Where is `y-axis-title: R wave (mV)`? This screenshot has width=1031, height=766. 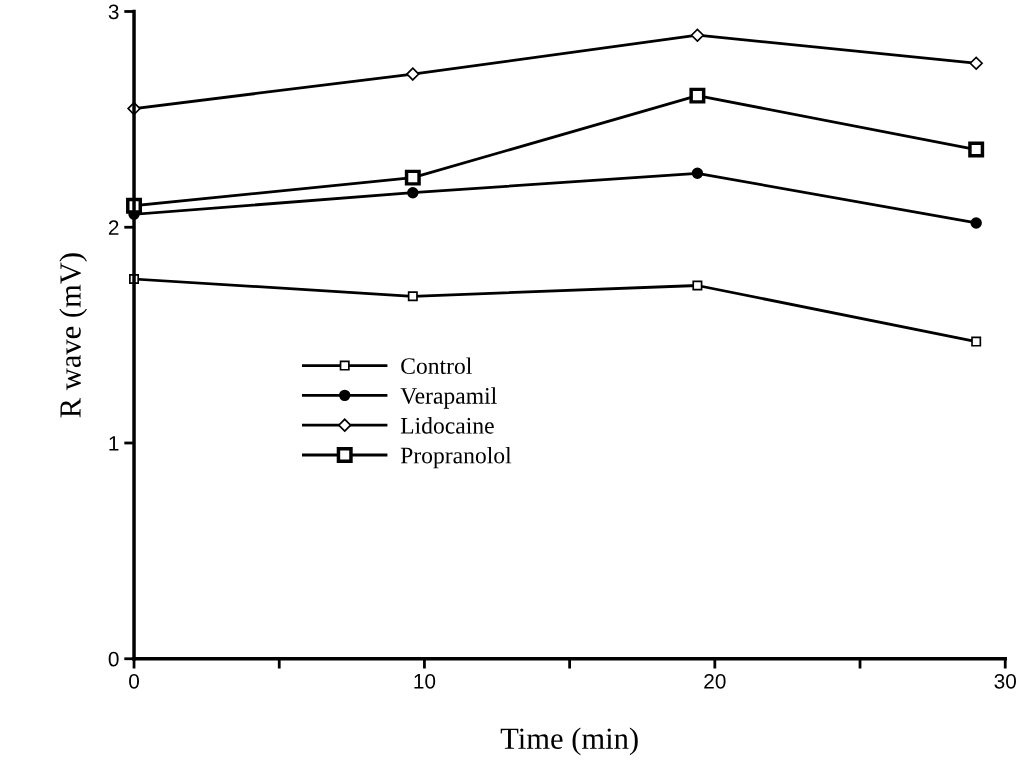
y-axis-title: R wave (mV) is located at coordinates (73, 335).